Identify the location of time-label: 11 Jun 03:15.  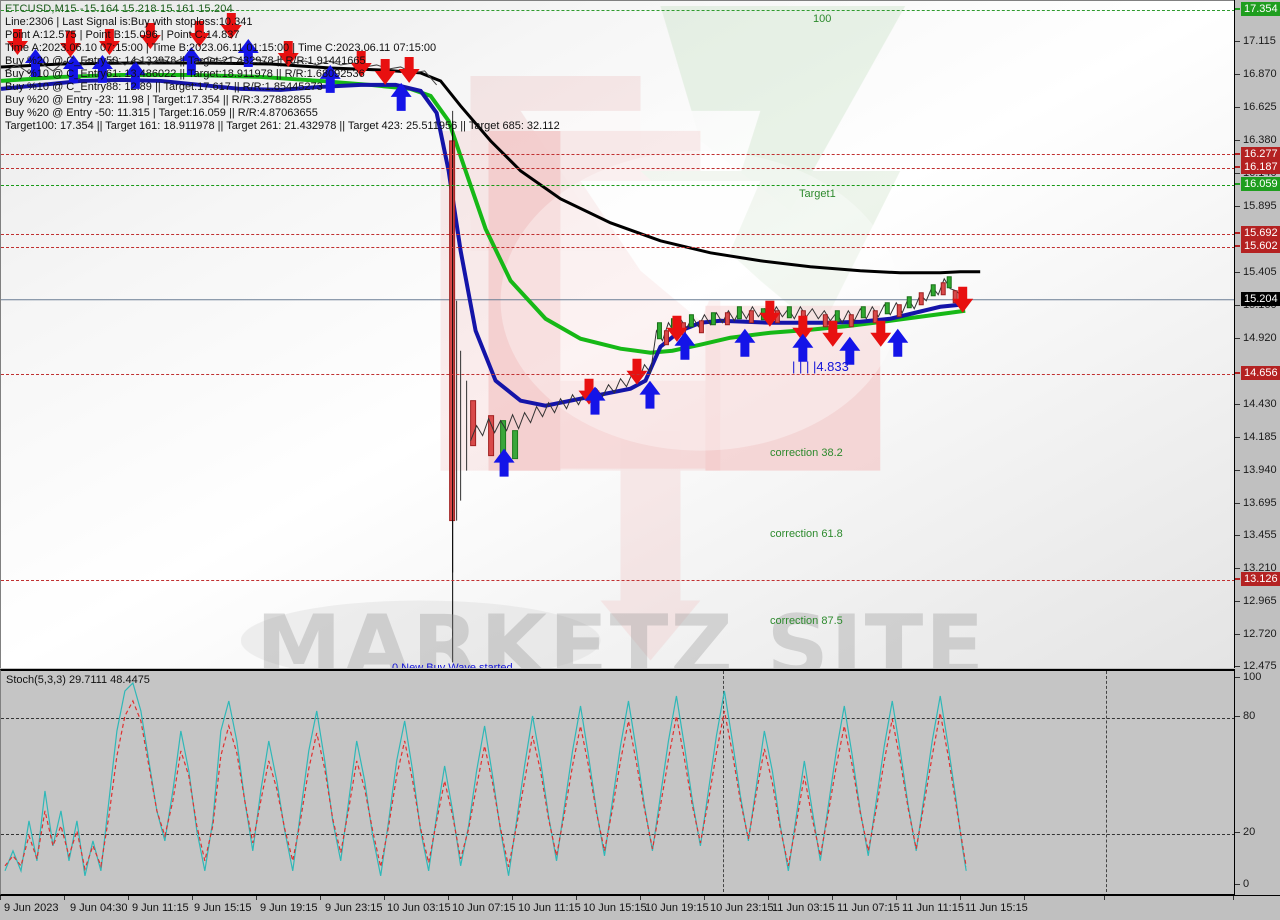
(803, 908).